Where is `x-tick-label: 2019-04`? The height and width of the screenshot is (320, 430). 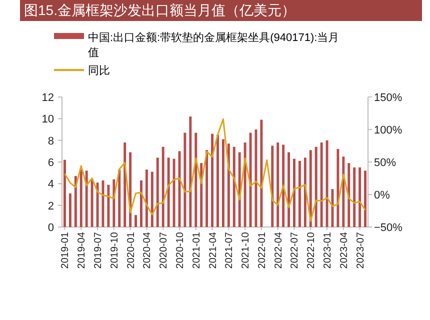
x-tick-label: 2019-04 is located at coordinates (82, 250).